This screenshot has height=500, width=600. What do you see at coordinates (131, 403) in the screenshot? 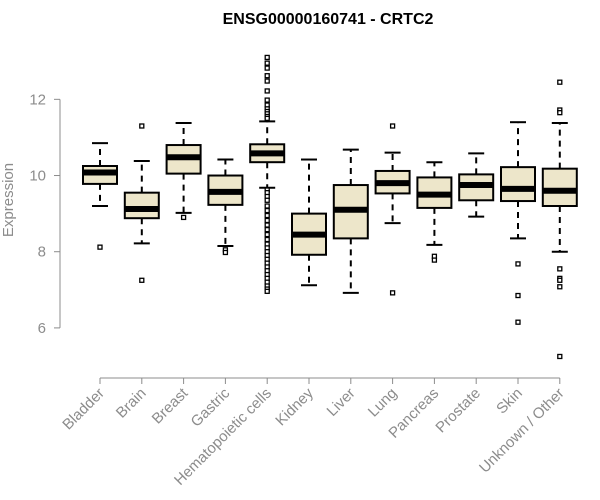
I see `x-tick-label: Brain` at bounding box center [131, 403].